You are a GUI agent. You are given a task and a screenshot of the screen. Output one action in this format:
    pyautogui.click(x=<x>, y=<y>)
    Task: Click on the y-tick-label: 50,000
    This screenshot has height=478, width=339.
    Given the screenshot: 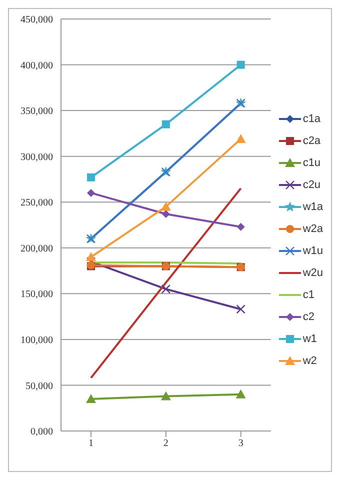 What is the action you would take?
    pyautogui.click(x=39, y=386)
    